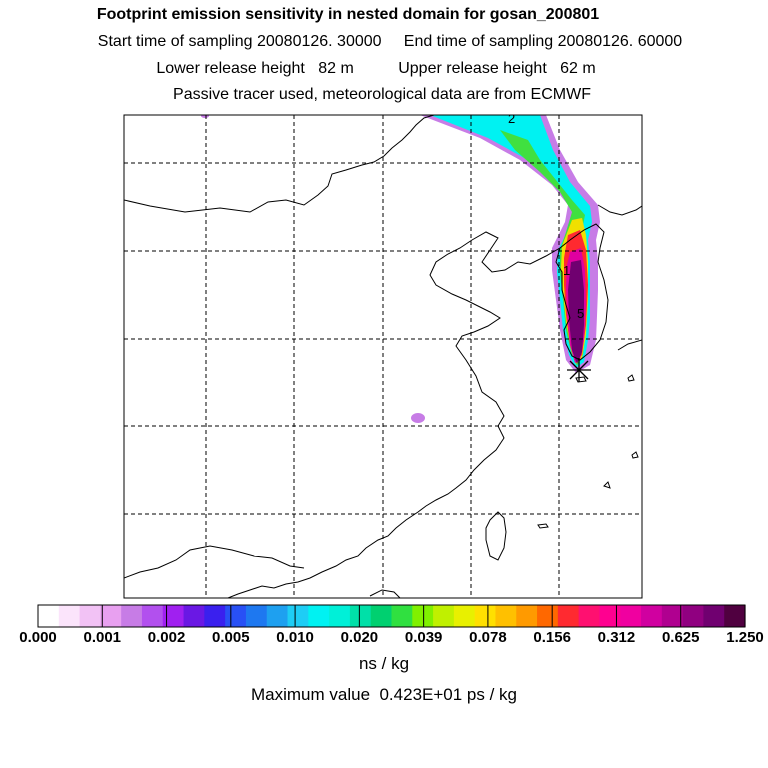  I want to click on coast-hainan, so click(385, 593).